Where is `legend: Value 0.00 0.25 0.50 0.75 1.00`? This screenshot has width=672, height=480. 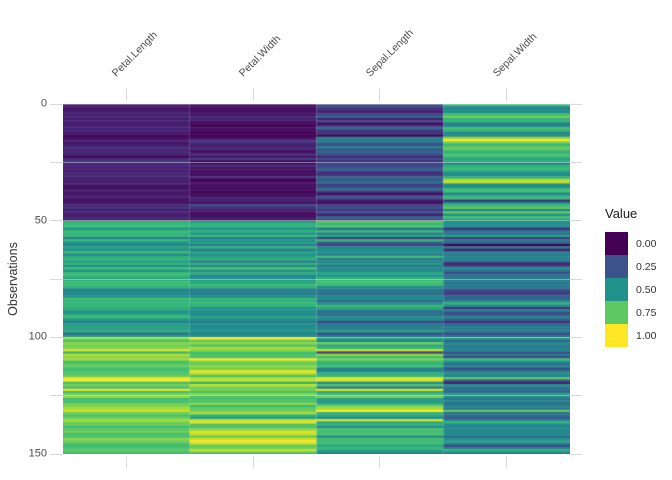
legend: Value 0.00 0.25 0.50 0.75 1.00 is located at coordinates (630, 276).